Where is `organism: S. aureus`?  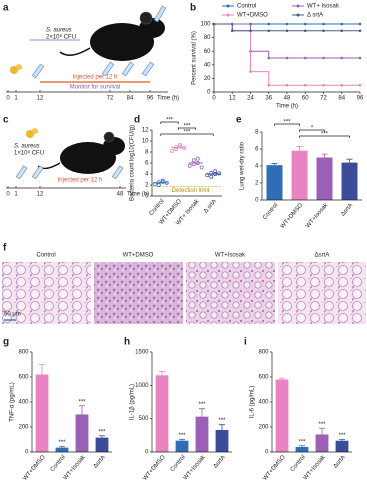 organism: S. aureus is located at coordinates (27, 147).